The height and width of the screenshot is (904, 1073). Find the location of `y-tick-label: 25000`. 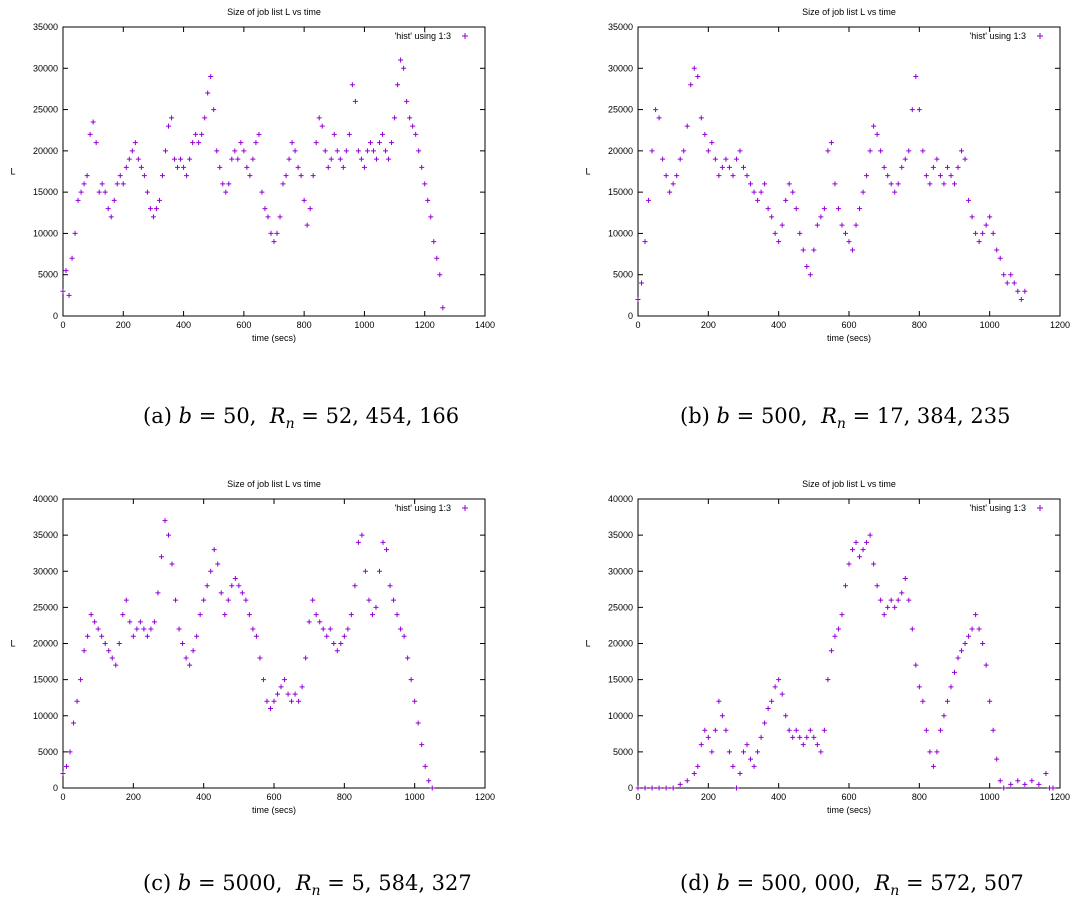

y-tick-label: 25000 is located at coordinates (620, 110).